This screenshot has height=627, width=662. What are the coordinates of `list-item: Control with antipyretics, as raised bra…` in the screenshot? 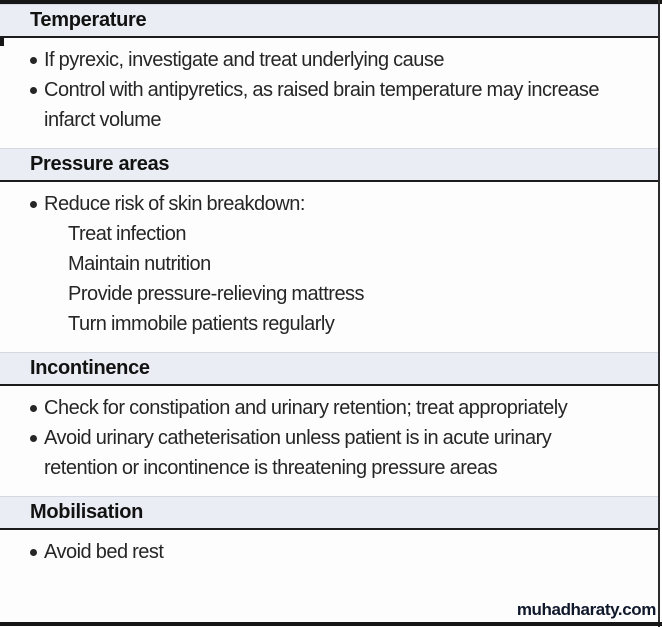 It's located at (330, 105).